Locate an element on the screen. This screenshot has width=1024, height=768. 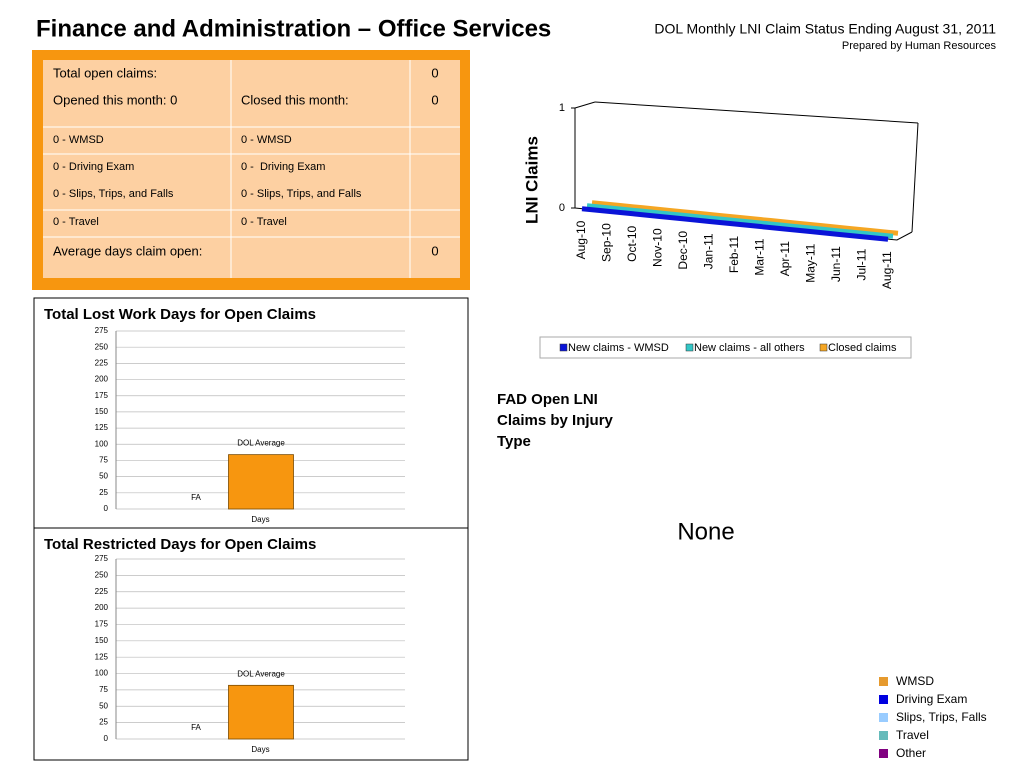
y-tick-label: 1 is located at coordinates (562, 108).